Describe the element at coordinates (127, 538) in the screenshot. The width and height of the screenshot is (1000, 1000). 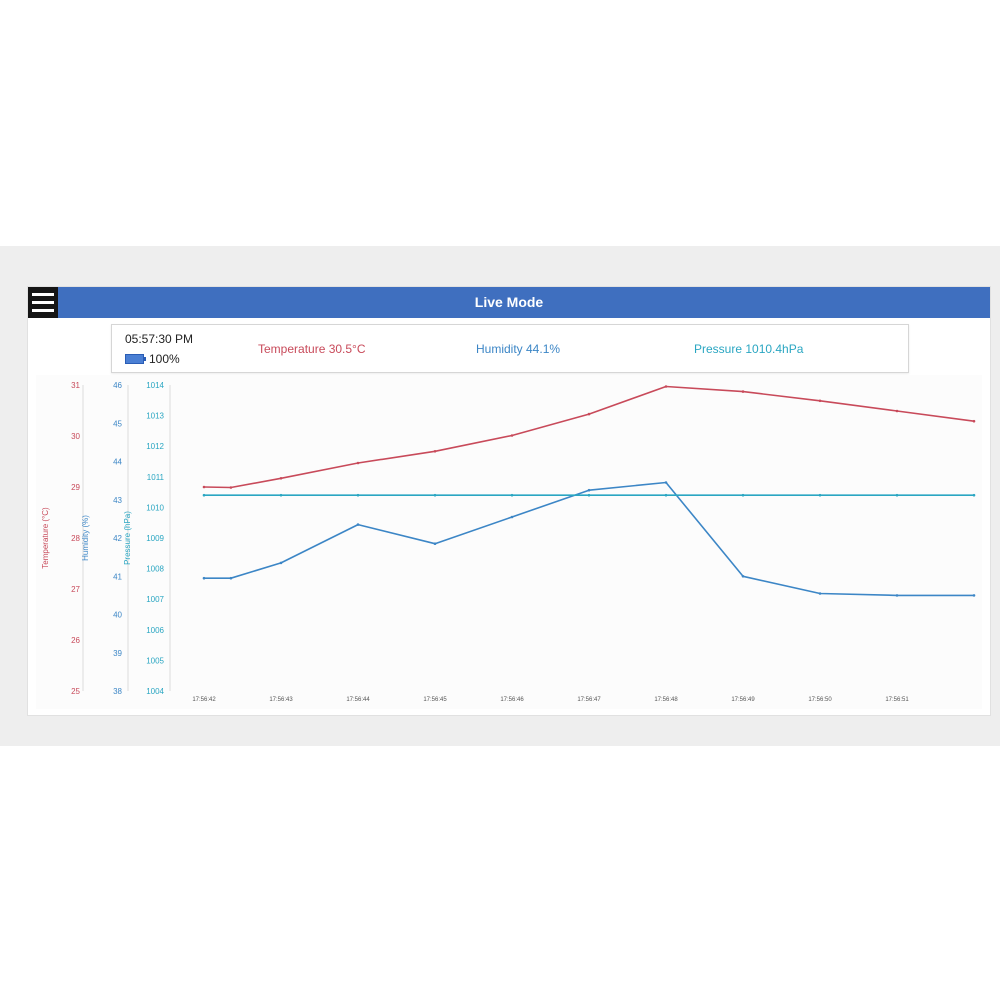
I see `y-axis-title: Pressure (hPa)` at that location.